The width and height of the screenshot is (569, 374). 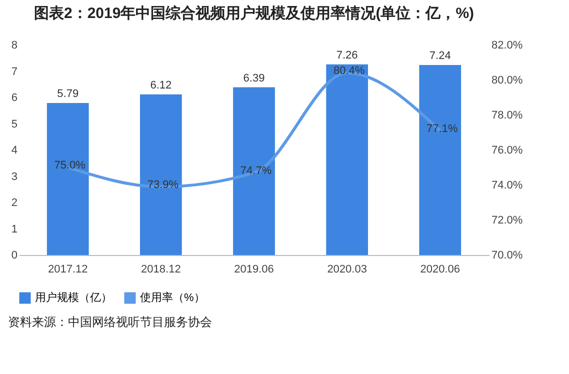 I want to click on data-label: 7.26, so click(x=347, y=55).